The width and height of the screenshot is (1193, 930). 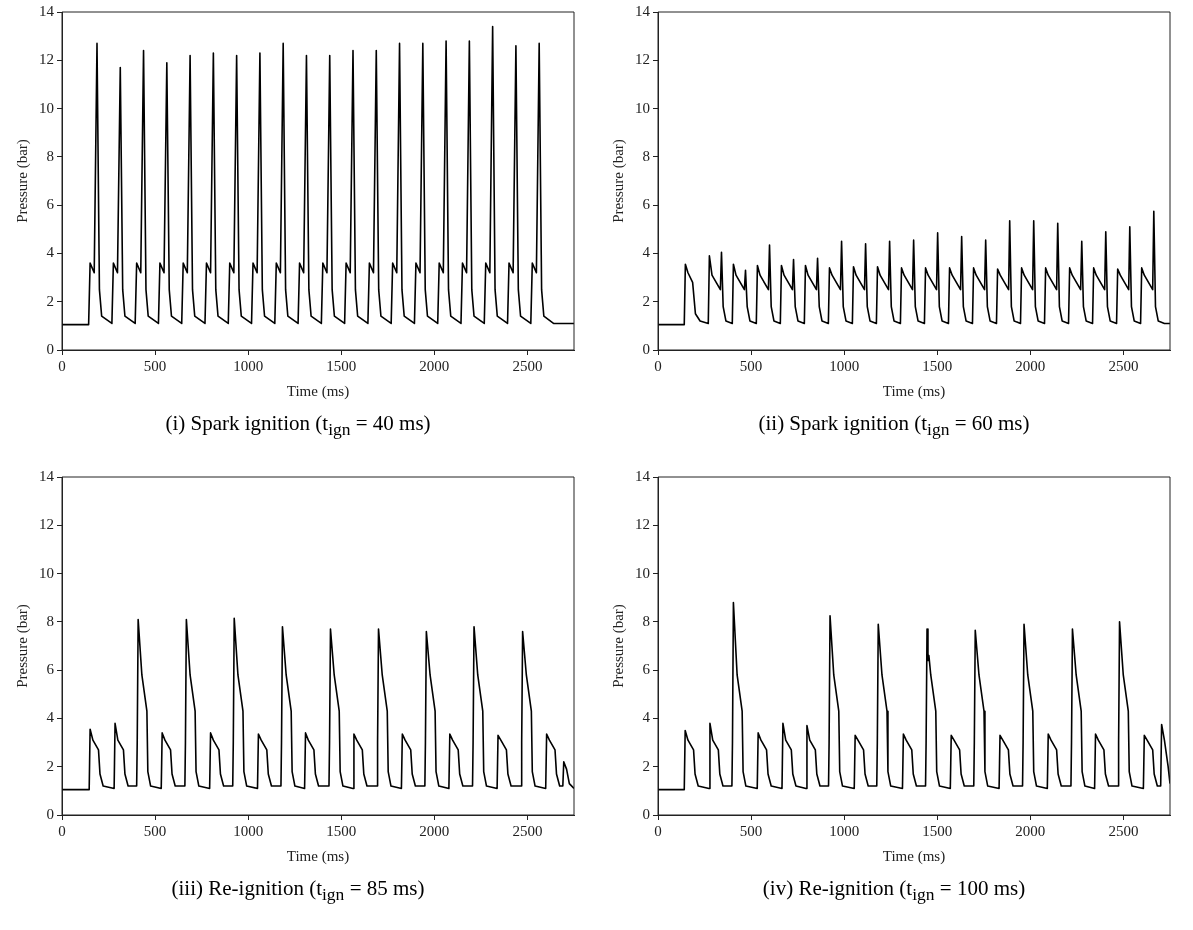 What do you see at coordinates (894, 891) in the screenshot?
I see `text: (iv) Re-ignition (t$_{ign}$ = 100 ms)` at bounding box center [894, 891].